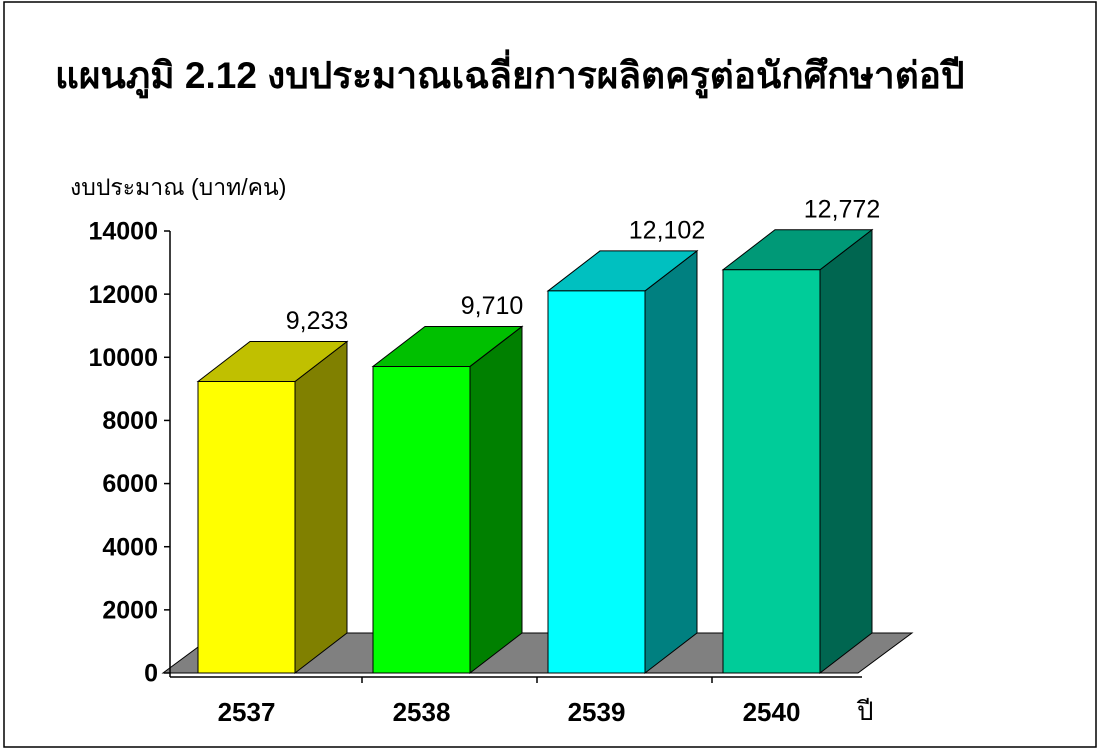  What do you see at coordinates (317, 321) in the screenshot?
I see `value-label: 9,233` at bounding box center [317, 321].